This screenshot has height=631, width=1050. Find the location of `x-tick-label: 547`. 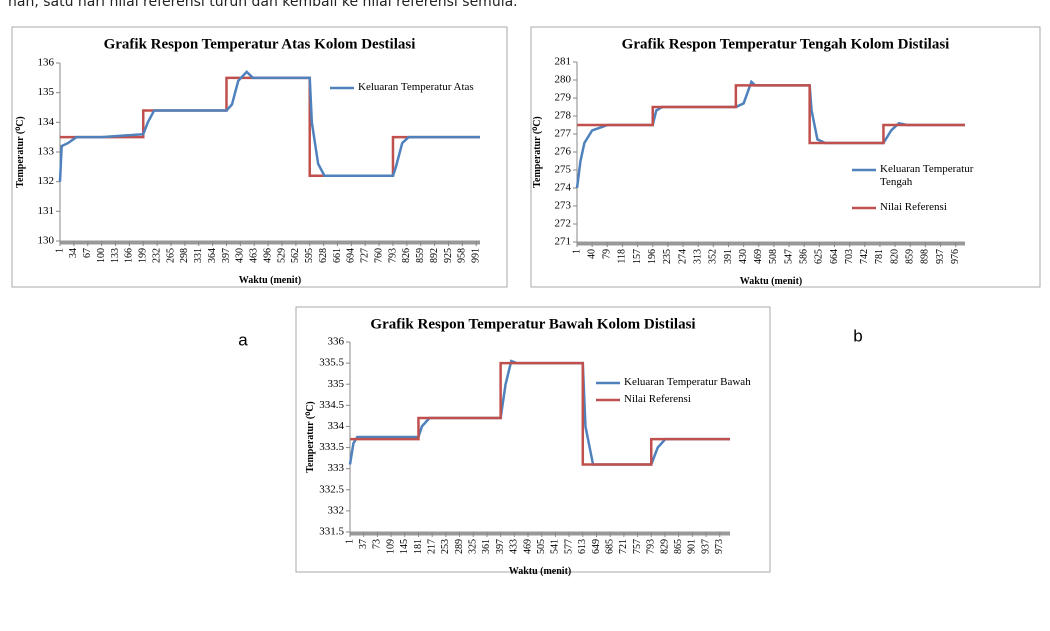

x-tick-label: 547 is located at coordinates (788, 256).